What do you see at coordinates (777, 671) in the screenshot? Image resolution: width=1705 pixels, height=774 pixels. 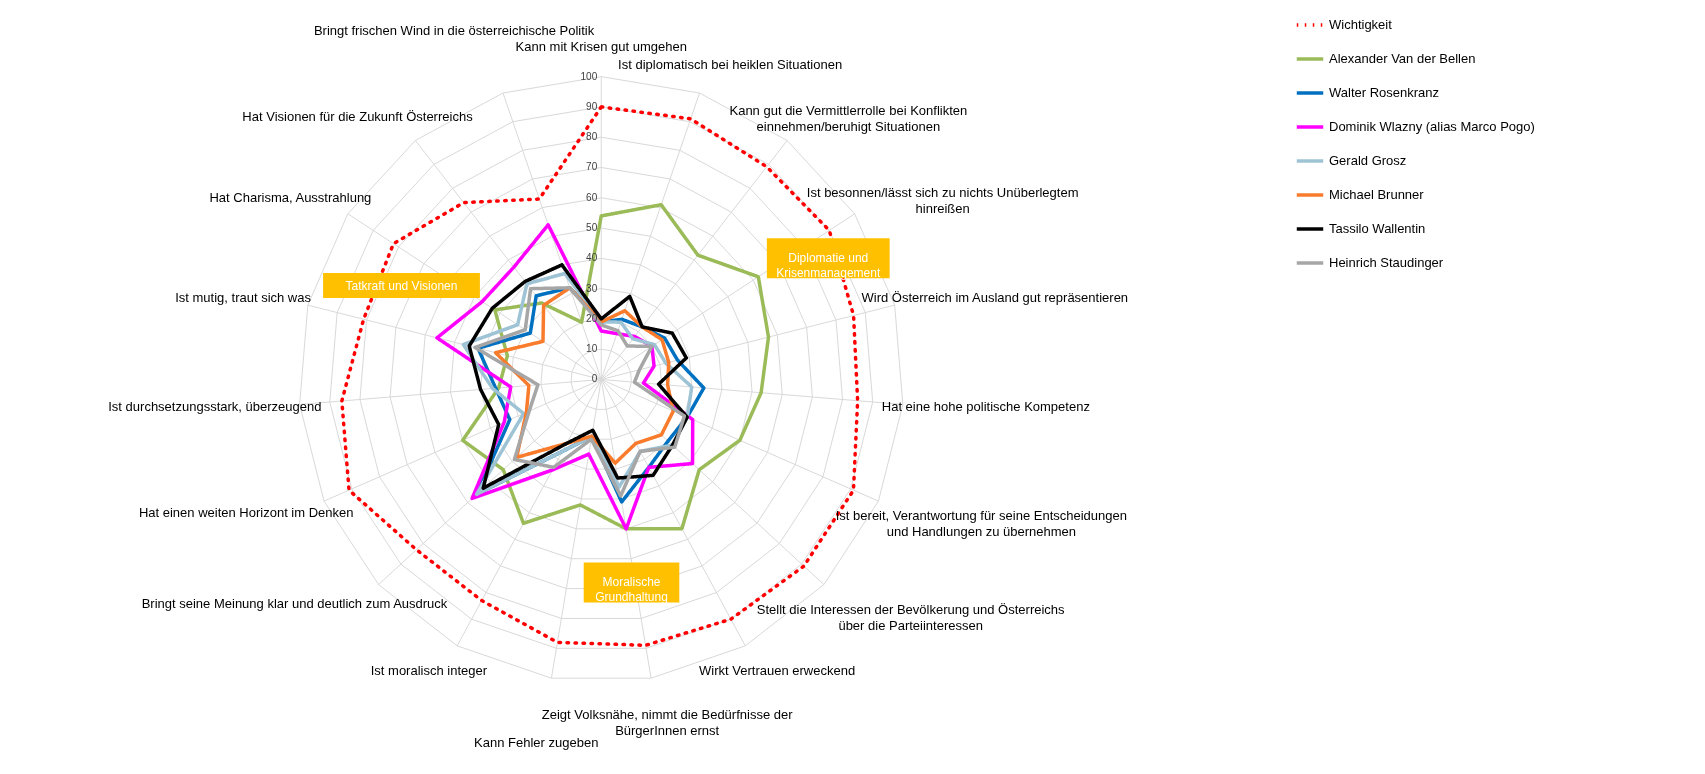 I see `spoke-label: Wirkt Vertrauen erweckend` at bounding box center [777, 671].